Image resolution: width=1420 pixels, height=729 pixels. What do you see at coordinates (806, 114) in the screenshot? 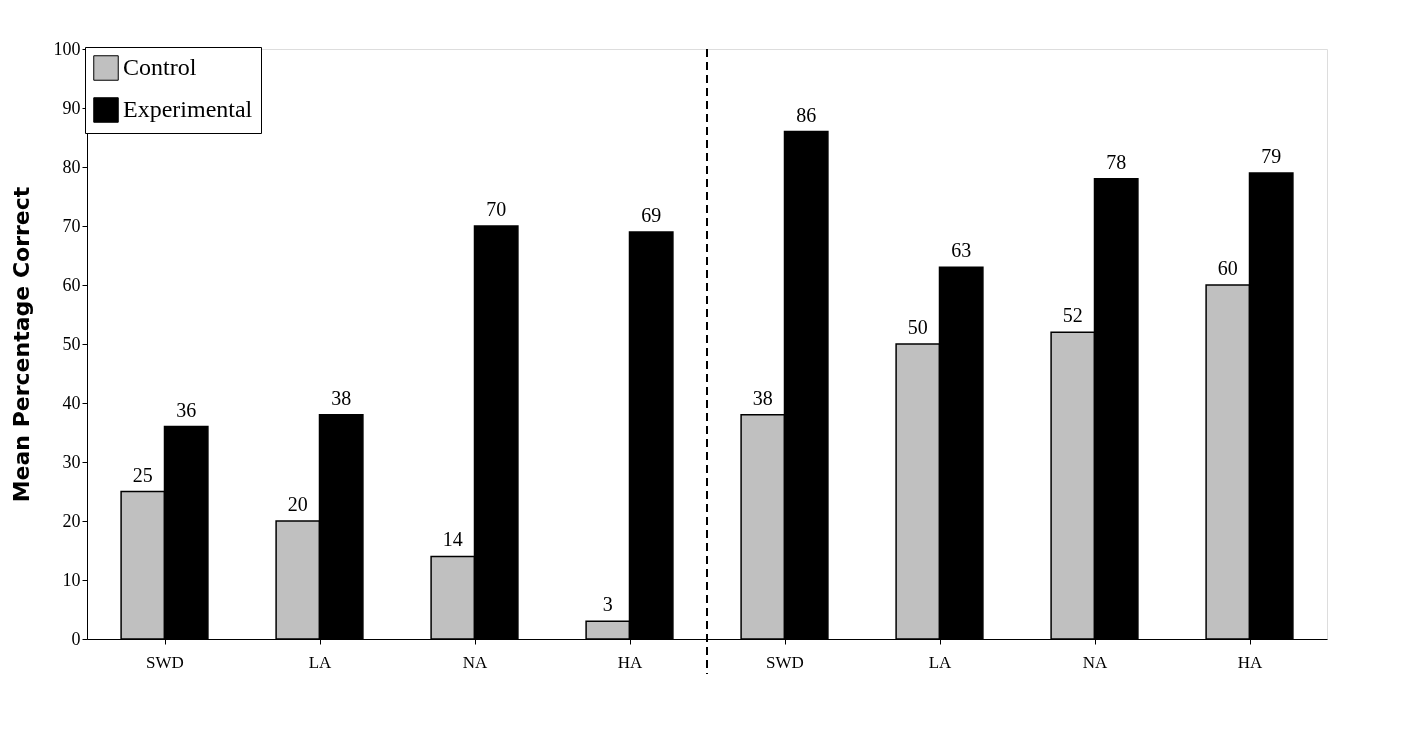
I see `data-label: 86` at bounding box center [806, 114].